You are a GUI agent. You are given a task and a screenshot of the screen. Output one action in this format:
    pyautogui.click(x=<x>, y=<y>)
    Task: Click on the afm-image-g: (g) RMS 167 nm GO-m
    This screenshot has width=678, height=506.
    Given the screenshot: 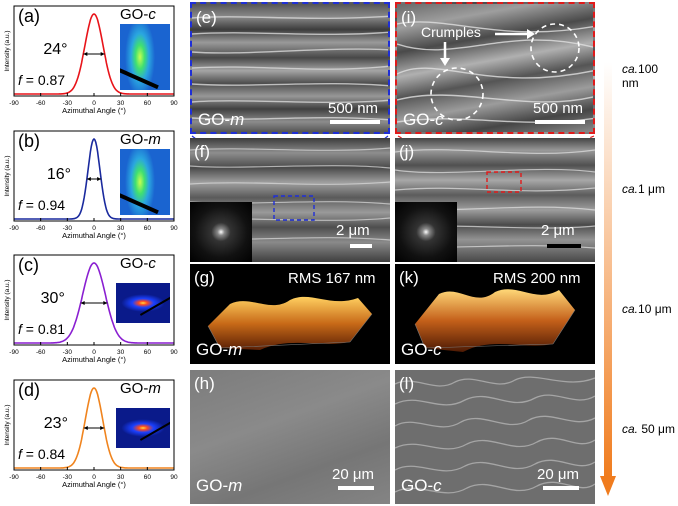 What is the action you would take?
    pyautogui.click(x=290, y=314)
    